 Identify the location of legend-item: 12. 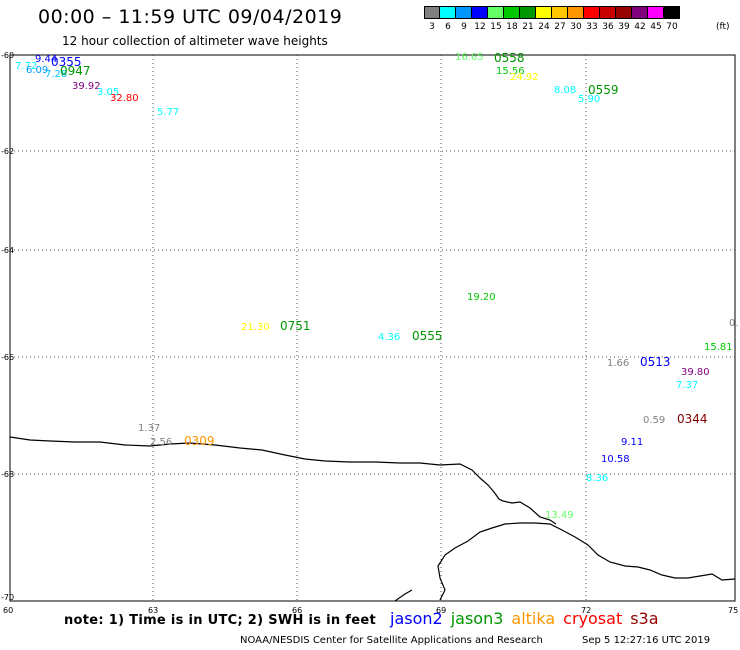
(480, 19).